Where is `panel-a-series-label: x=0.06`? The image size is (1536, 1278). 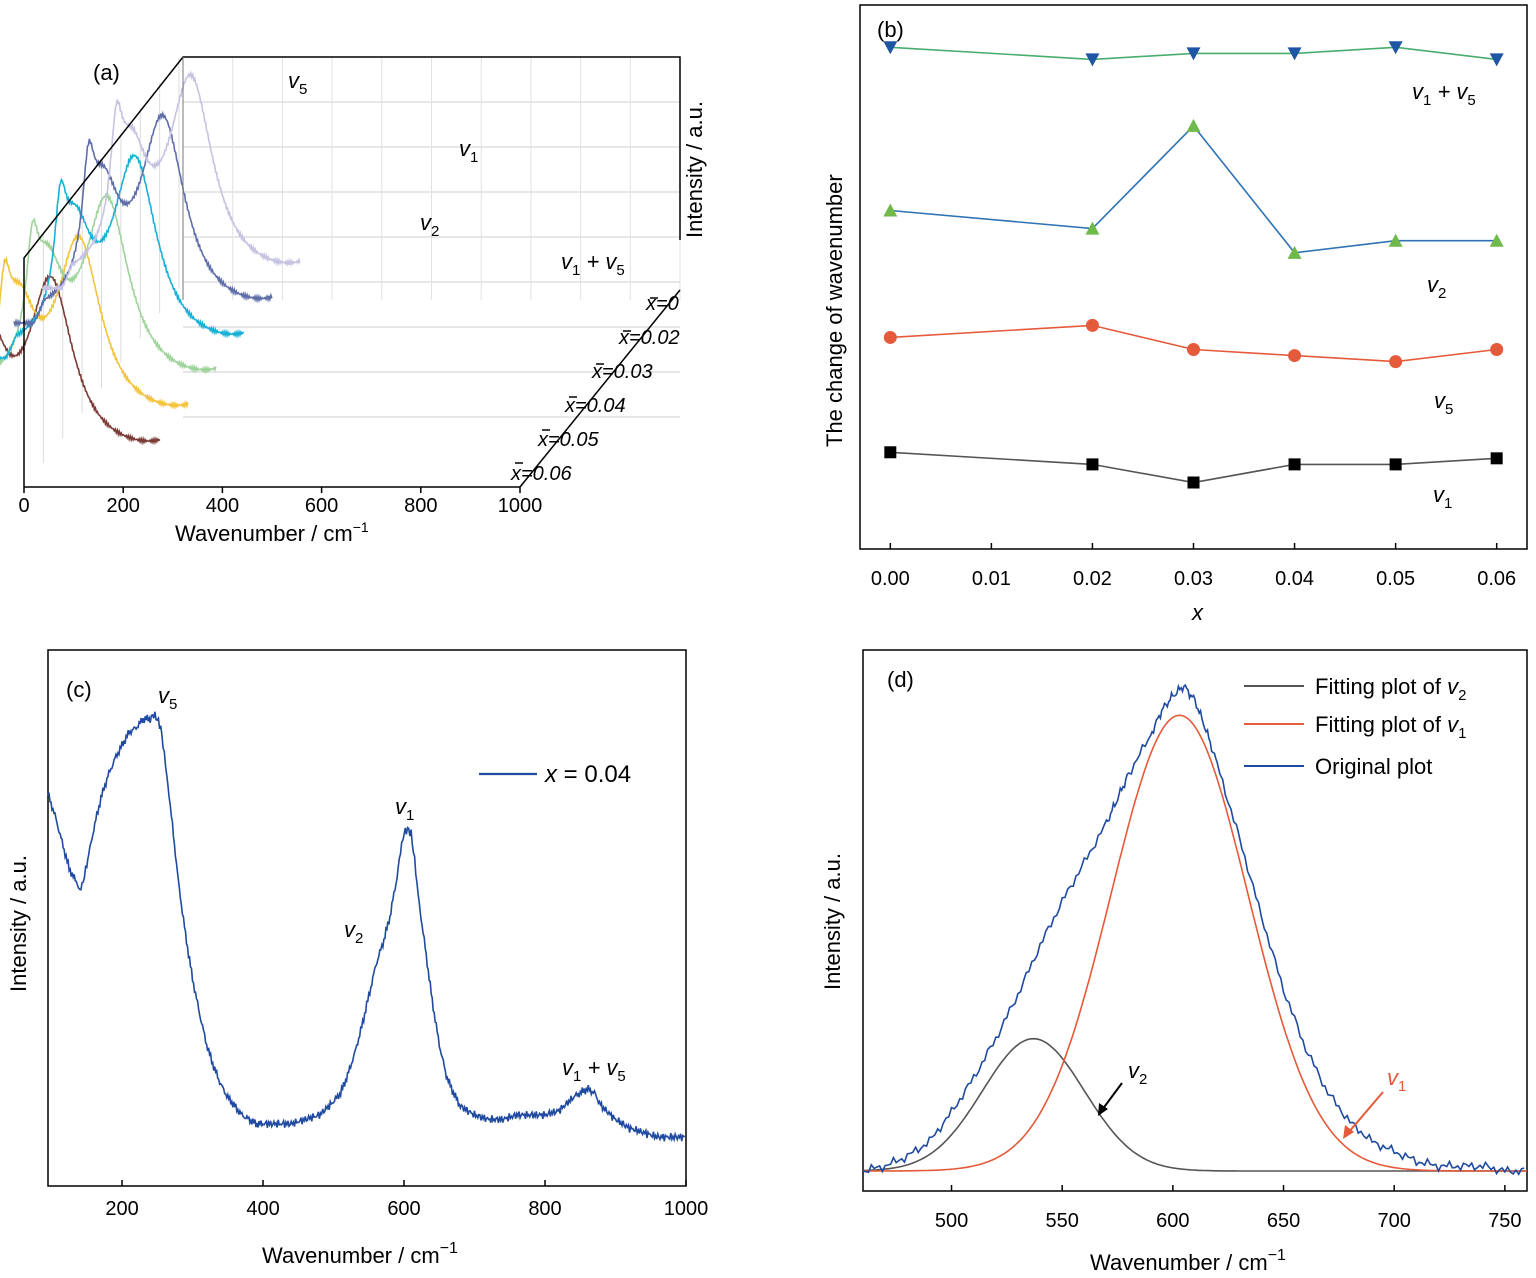
panel-a-series-label: x=0.06 is located at coordinates (541, 474).